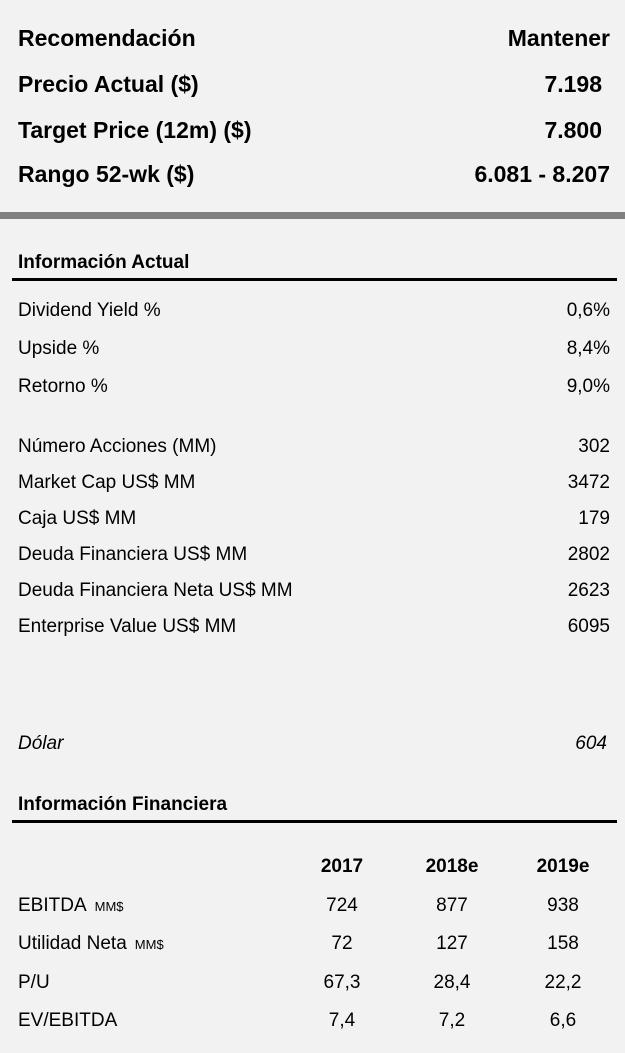 The width and height of the screenshot is (625, 1053). What do you see at coordinates (104, 262) in the screenshot?
I see `section-title-actual: Información Actual` at bounding box center [104, 262].